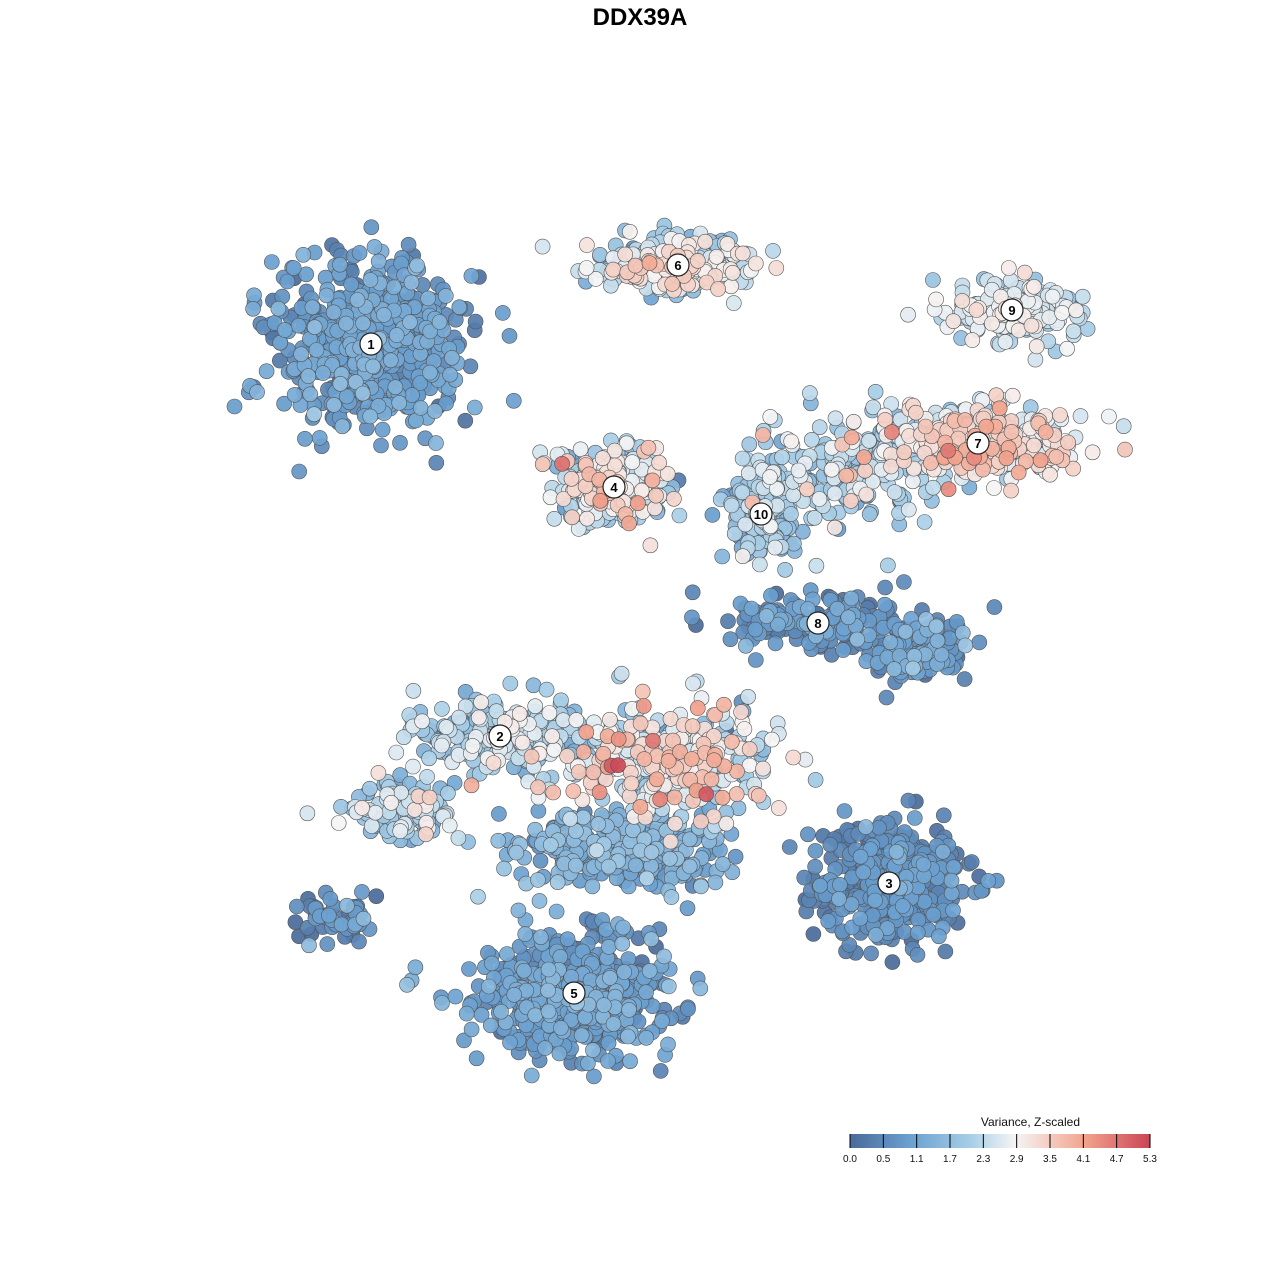  I want to click on cluster-label-text: 2, so click(499, 736).